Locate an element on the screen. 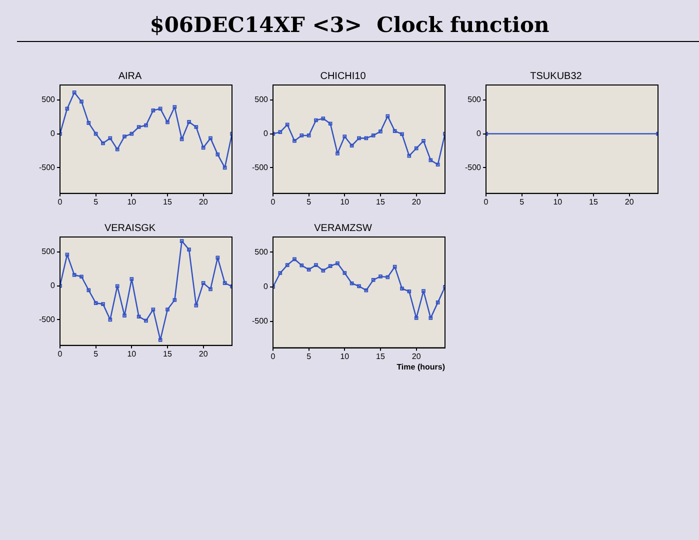 The height and width of the screenshot is (540, 699). chart-title: CHICHI10 is located at coordinates (343, 76).